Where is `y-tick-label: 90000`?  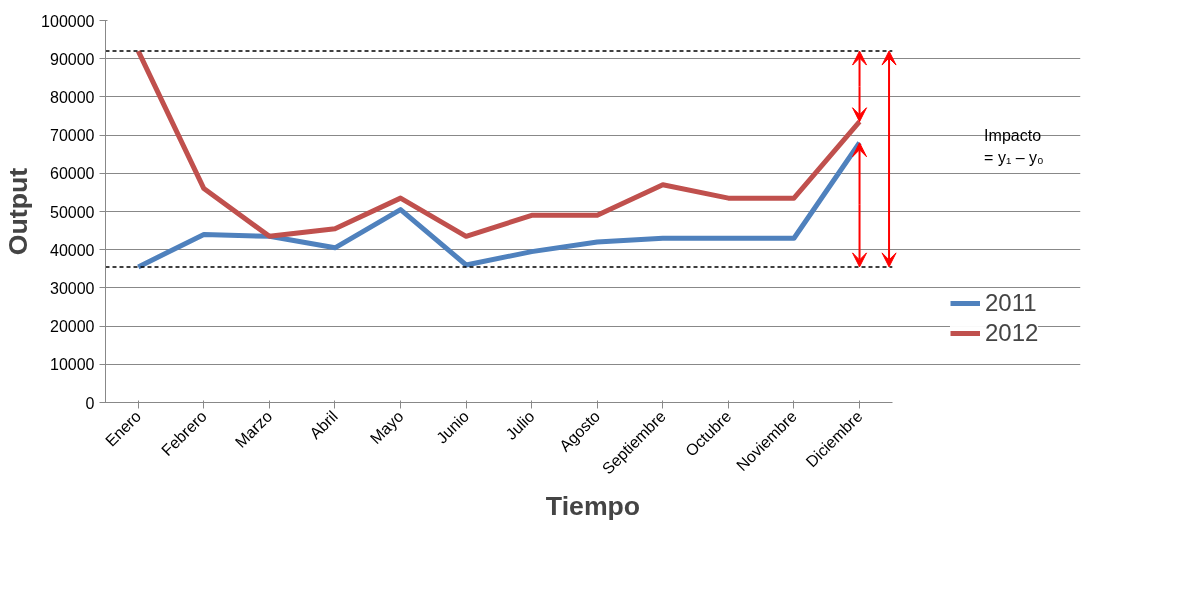
y-tick-label: 90000 is located at coordinates (72, 59).